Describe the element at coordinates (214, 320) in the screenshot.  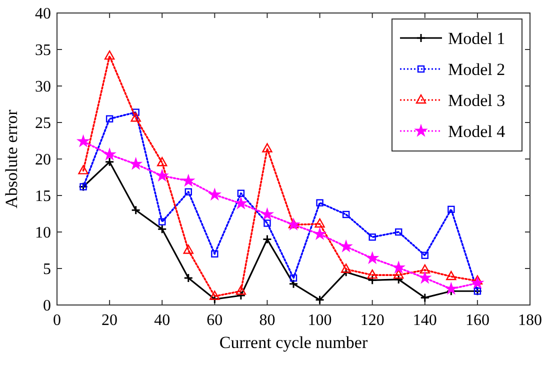
I see `x-tick-label: 60` at that location.